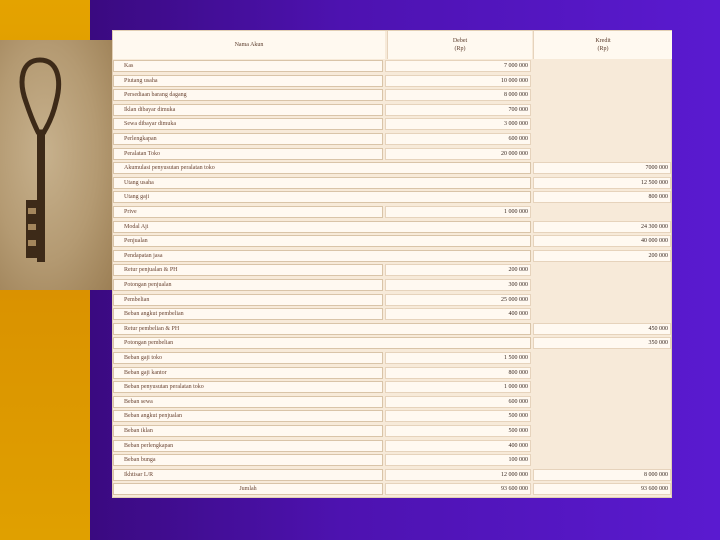  I want to click on table-row: Beban iklan 500 000, so click(392, 432).